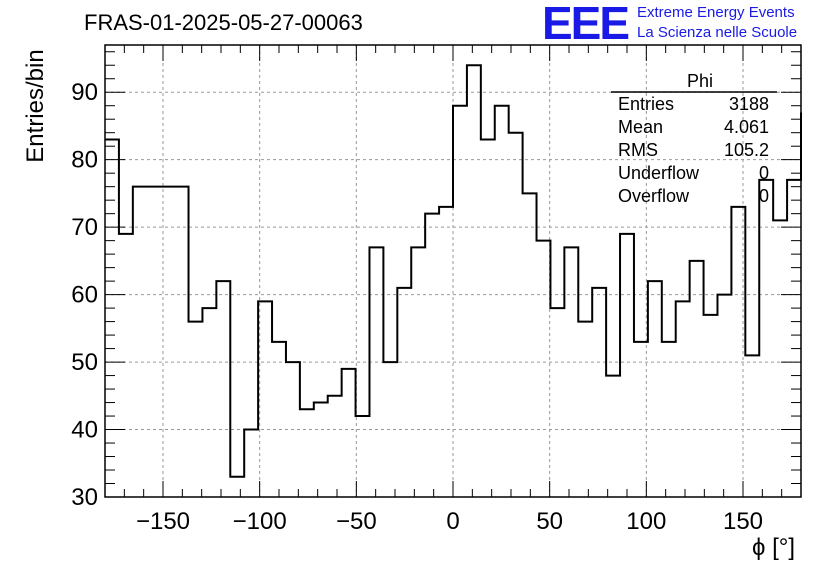 This screenshot has width=836, height=572. Describe the element at coordinates (646, 104) in the screenshot. I see `stats-row-label: Entries` at that location.